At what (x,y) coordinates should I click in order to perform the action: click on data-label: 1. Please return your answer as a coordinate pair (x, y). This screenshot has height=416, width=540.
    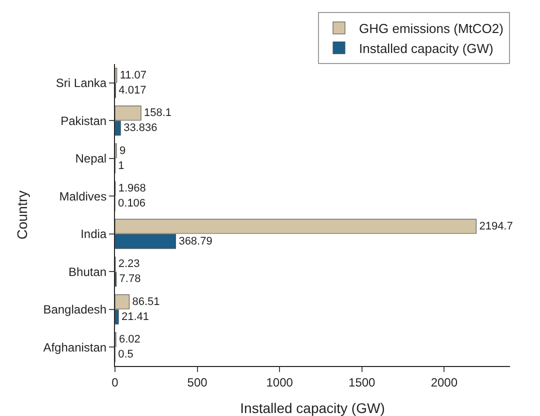
    Looking at the image, I should click on (121, 166).